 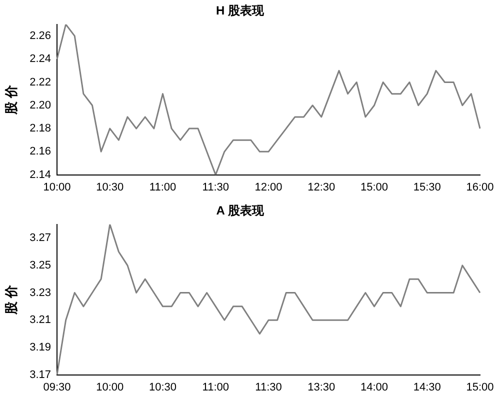 I want to click on x-tick-label: 15:30, so click(x=427, y=187).